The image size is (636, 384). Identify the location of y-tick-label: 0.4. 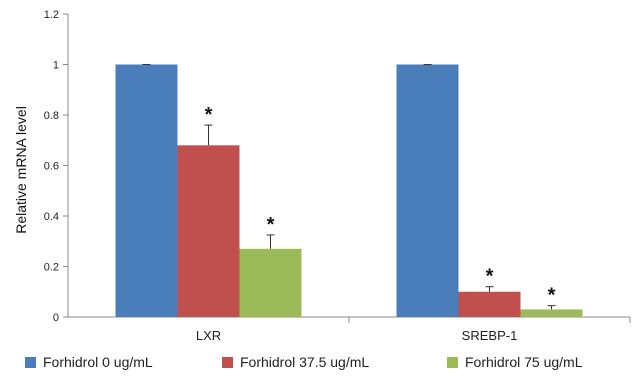
(51, 217).